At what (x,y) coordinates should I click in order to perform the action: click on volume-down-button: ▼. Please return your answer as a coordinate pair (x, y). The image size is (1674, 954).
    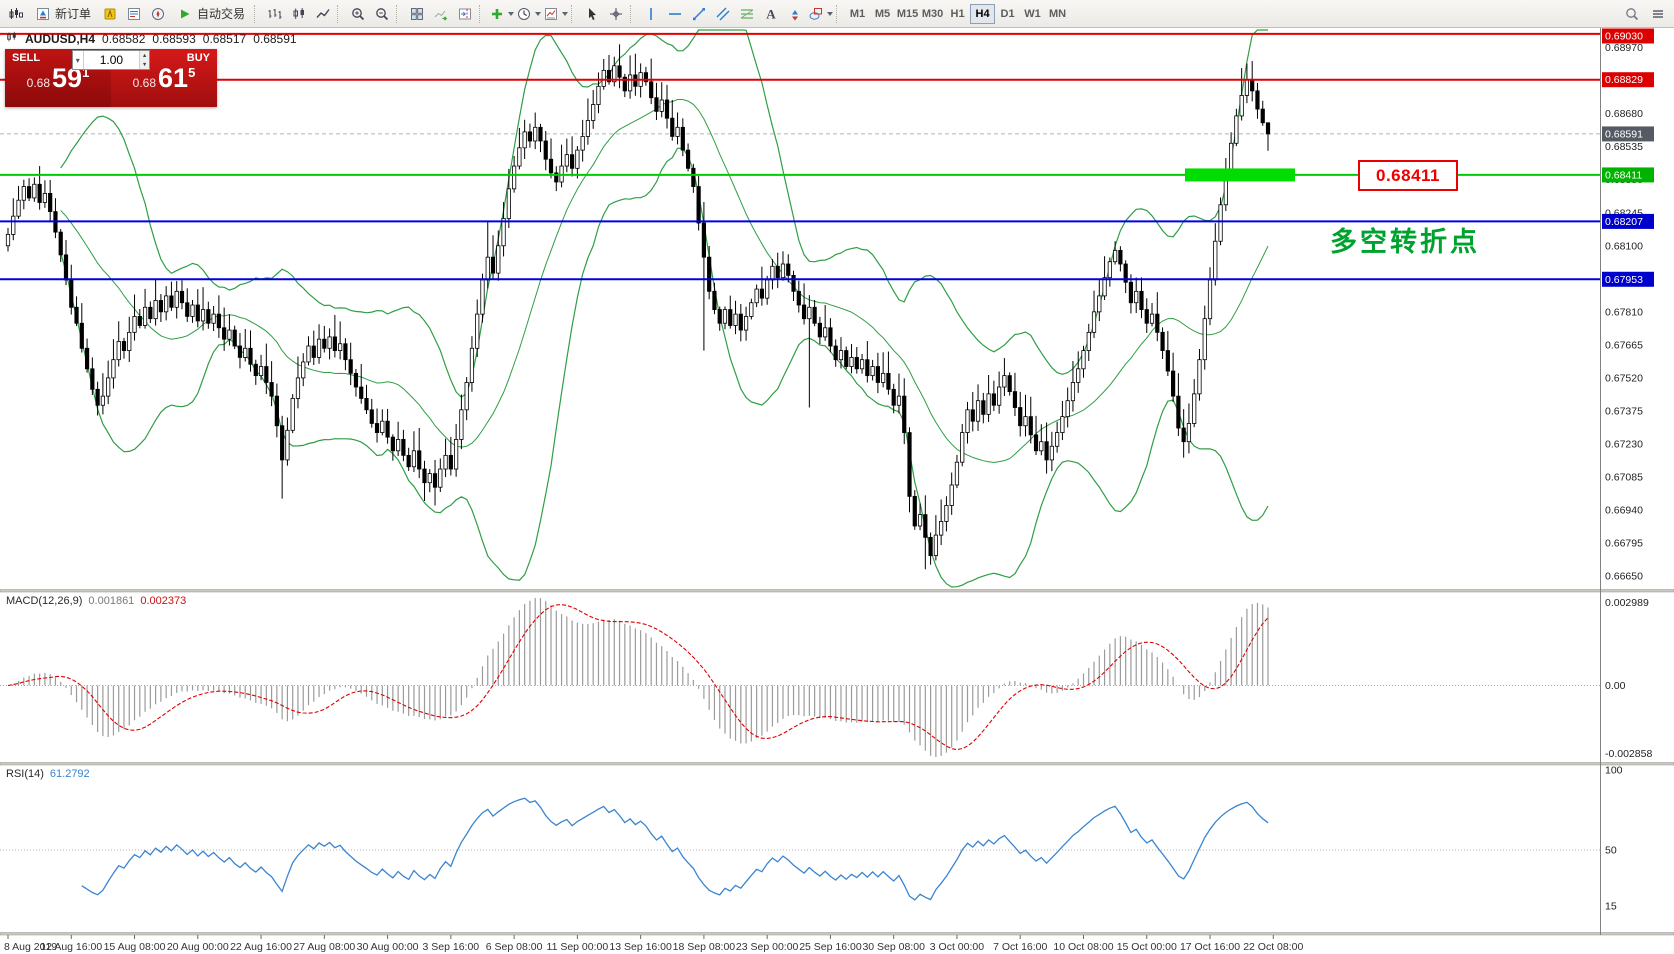
    Looking at the image, I should click on (145, 64).